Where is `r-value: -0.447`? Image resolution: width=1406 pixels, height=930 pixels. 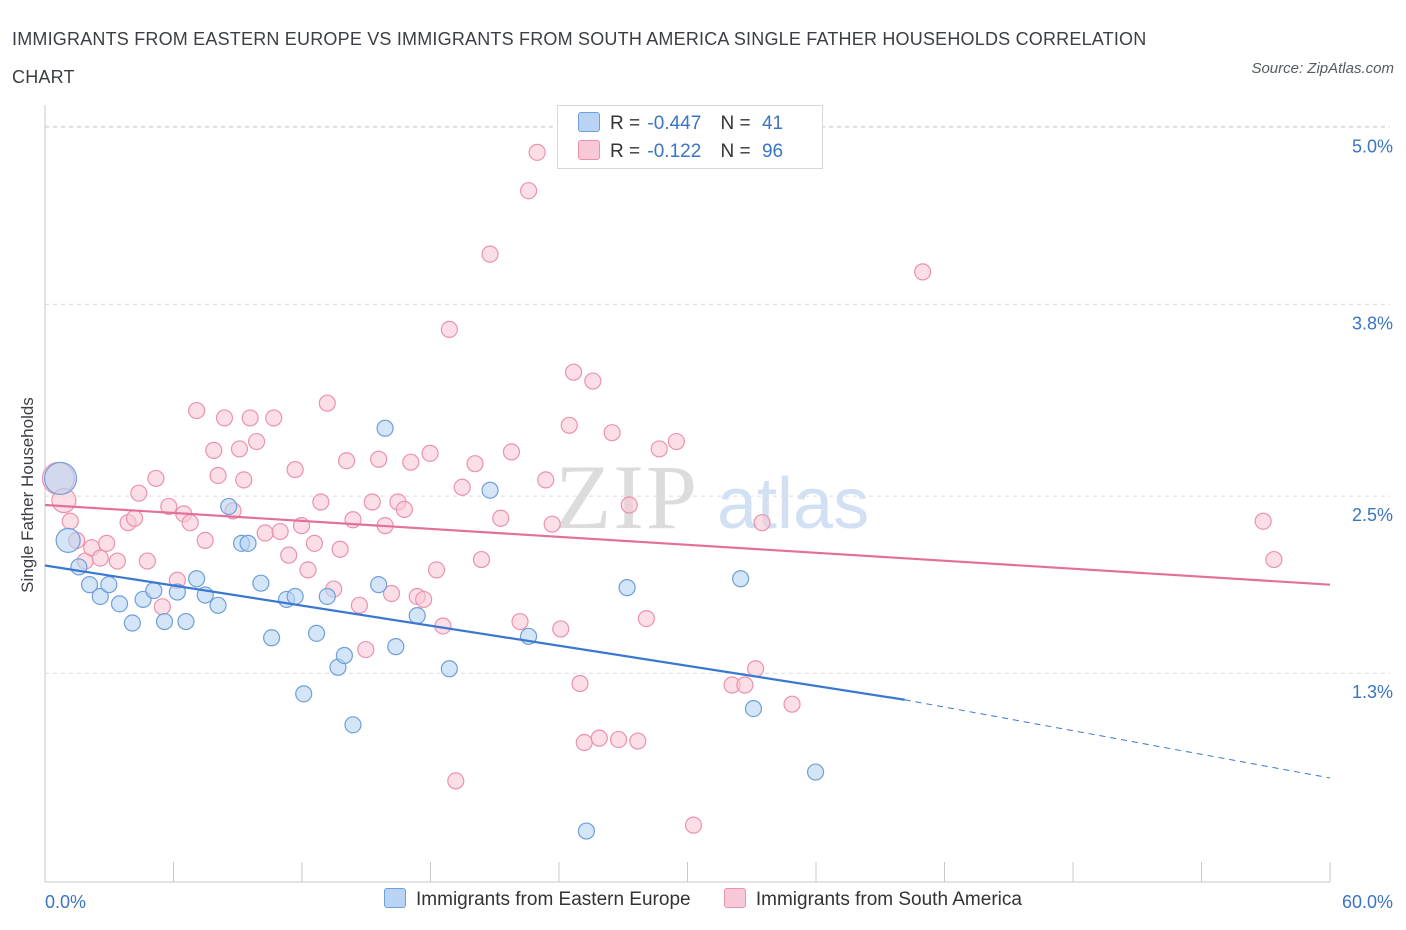 r-value: -0.447 is located at coordinates (674, 123).